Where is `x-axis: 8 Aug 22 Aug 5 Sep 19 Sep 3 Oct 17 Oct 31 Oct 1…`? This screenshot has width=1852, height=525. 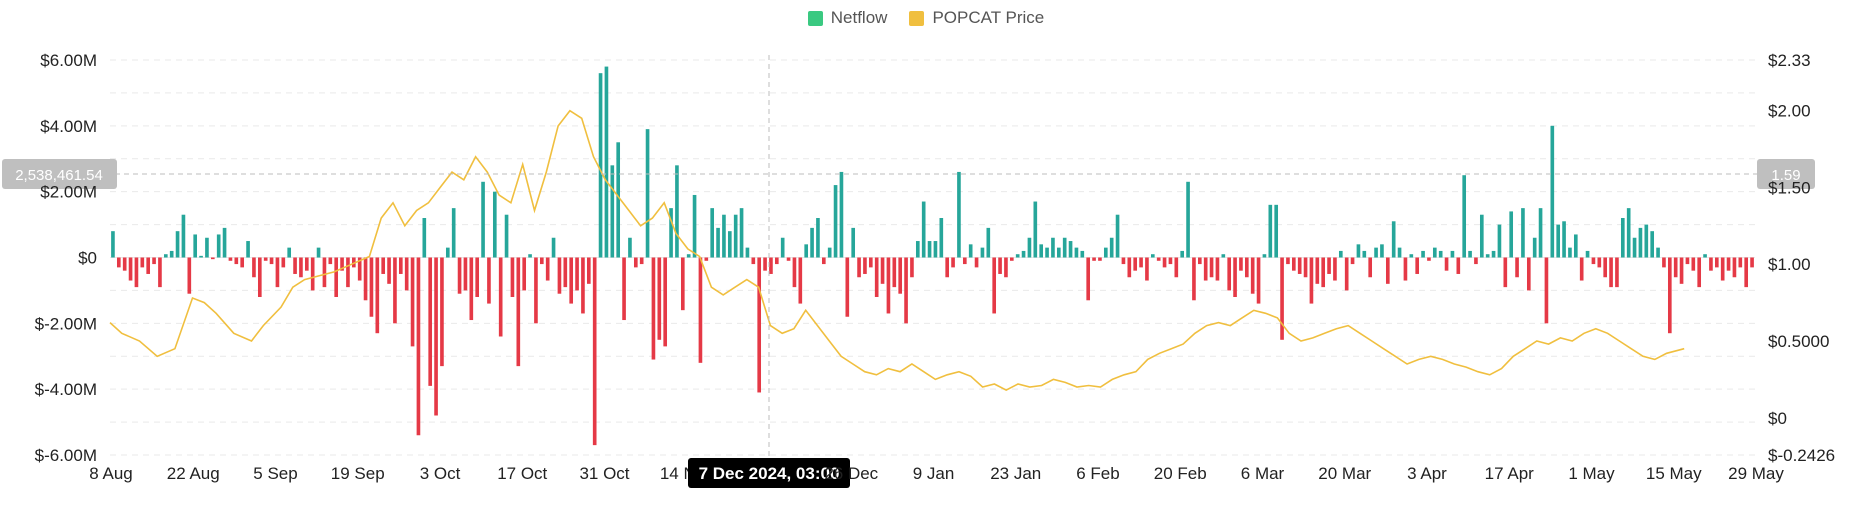
x-axis: 8 Aug 22 Aug 5 Sep 19 Sep 3 Oct 17 Oct 31 Oct 1… is located at coordinates (936, 473).